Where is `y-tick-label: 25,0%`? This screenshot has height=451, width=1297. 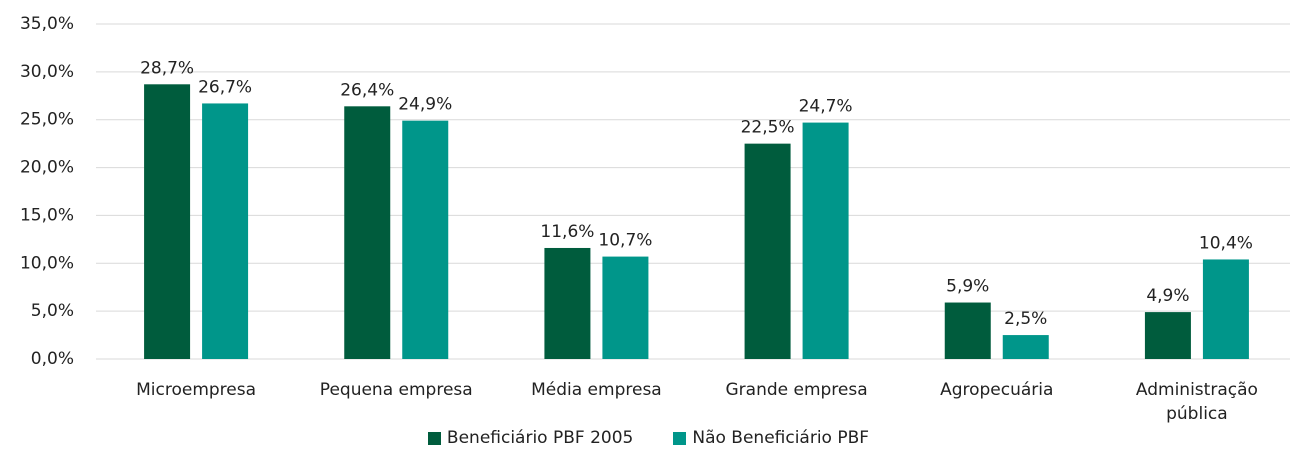
y-tick-label: 25,0% is located at coordinates (47, 120).